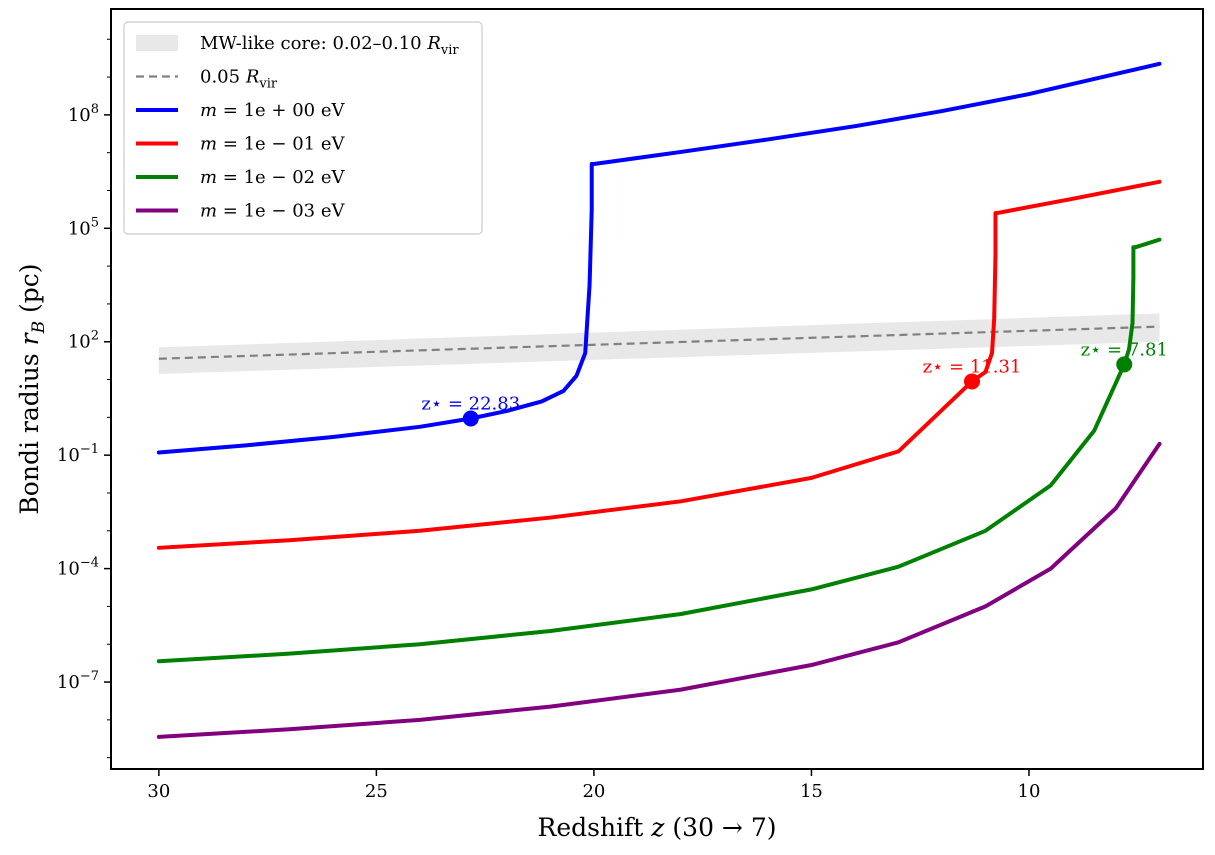 The image size is (1215, 855). I want to click on legend-label-1: 0.05 Rvir, so click(239, 79).